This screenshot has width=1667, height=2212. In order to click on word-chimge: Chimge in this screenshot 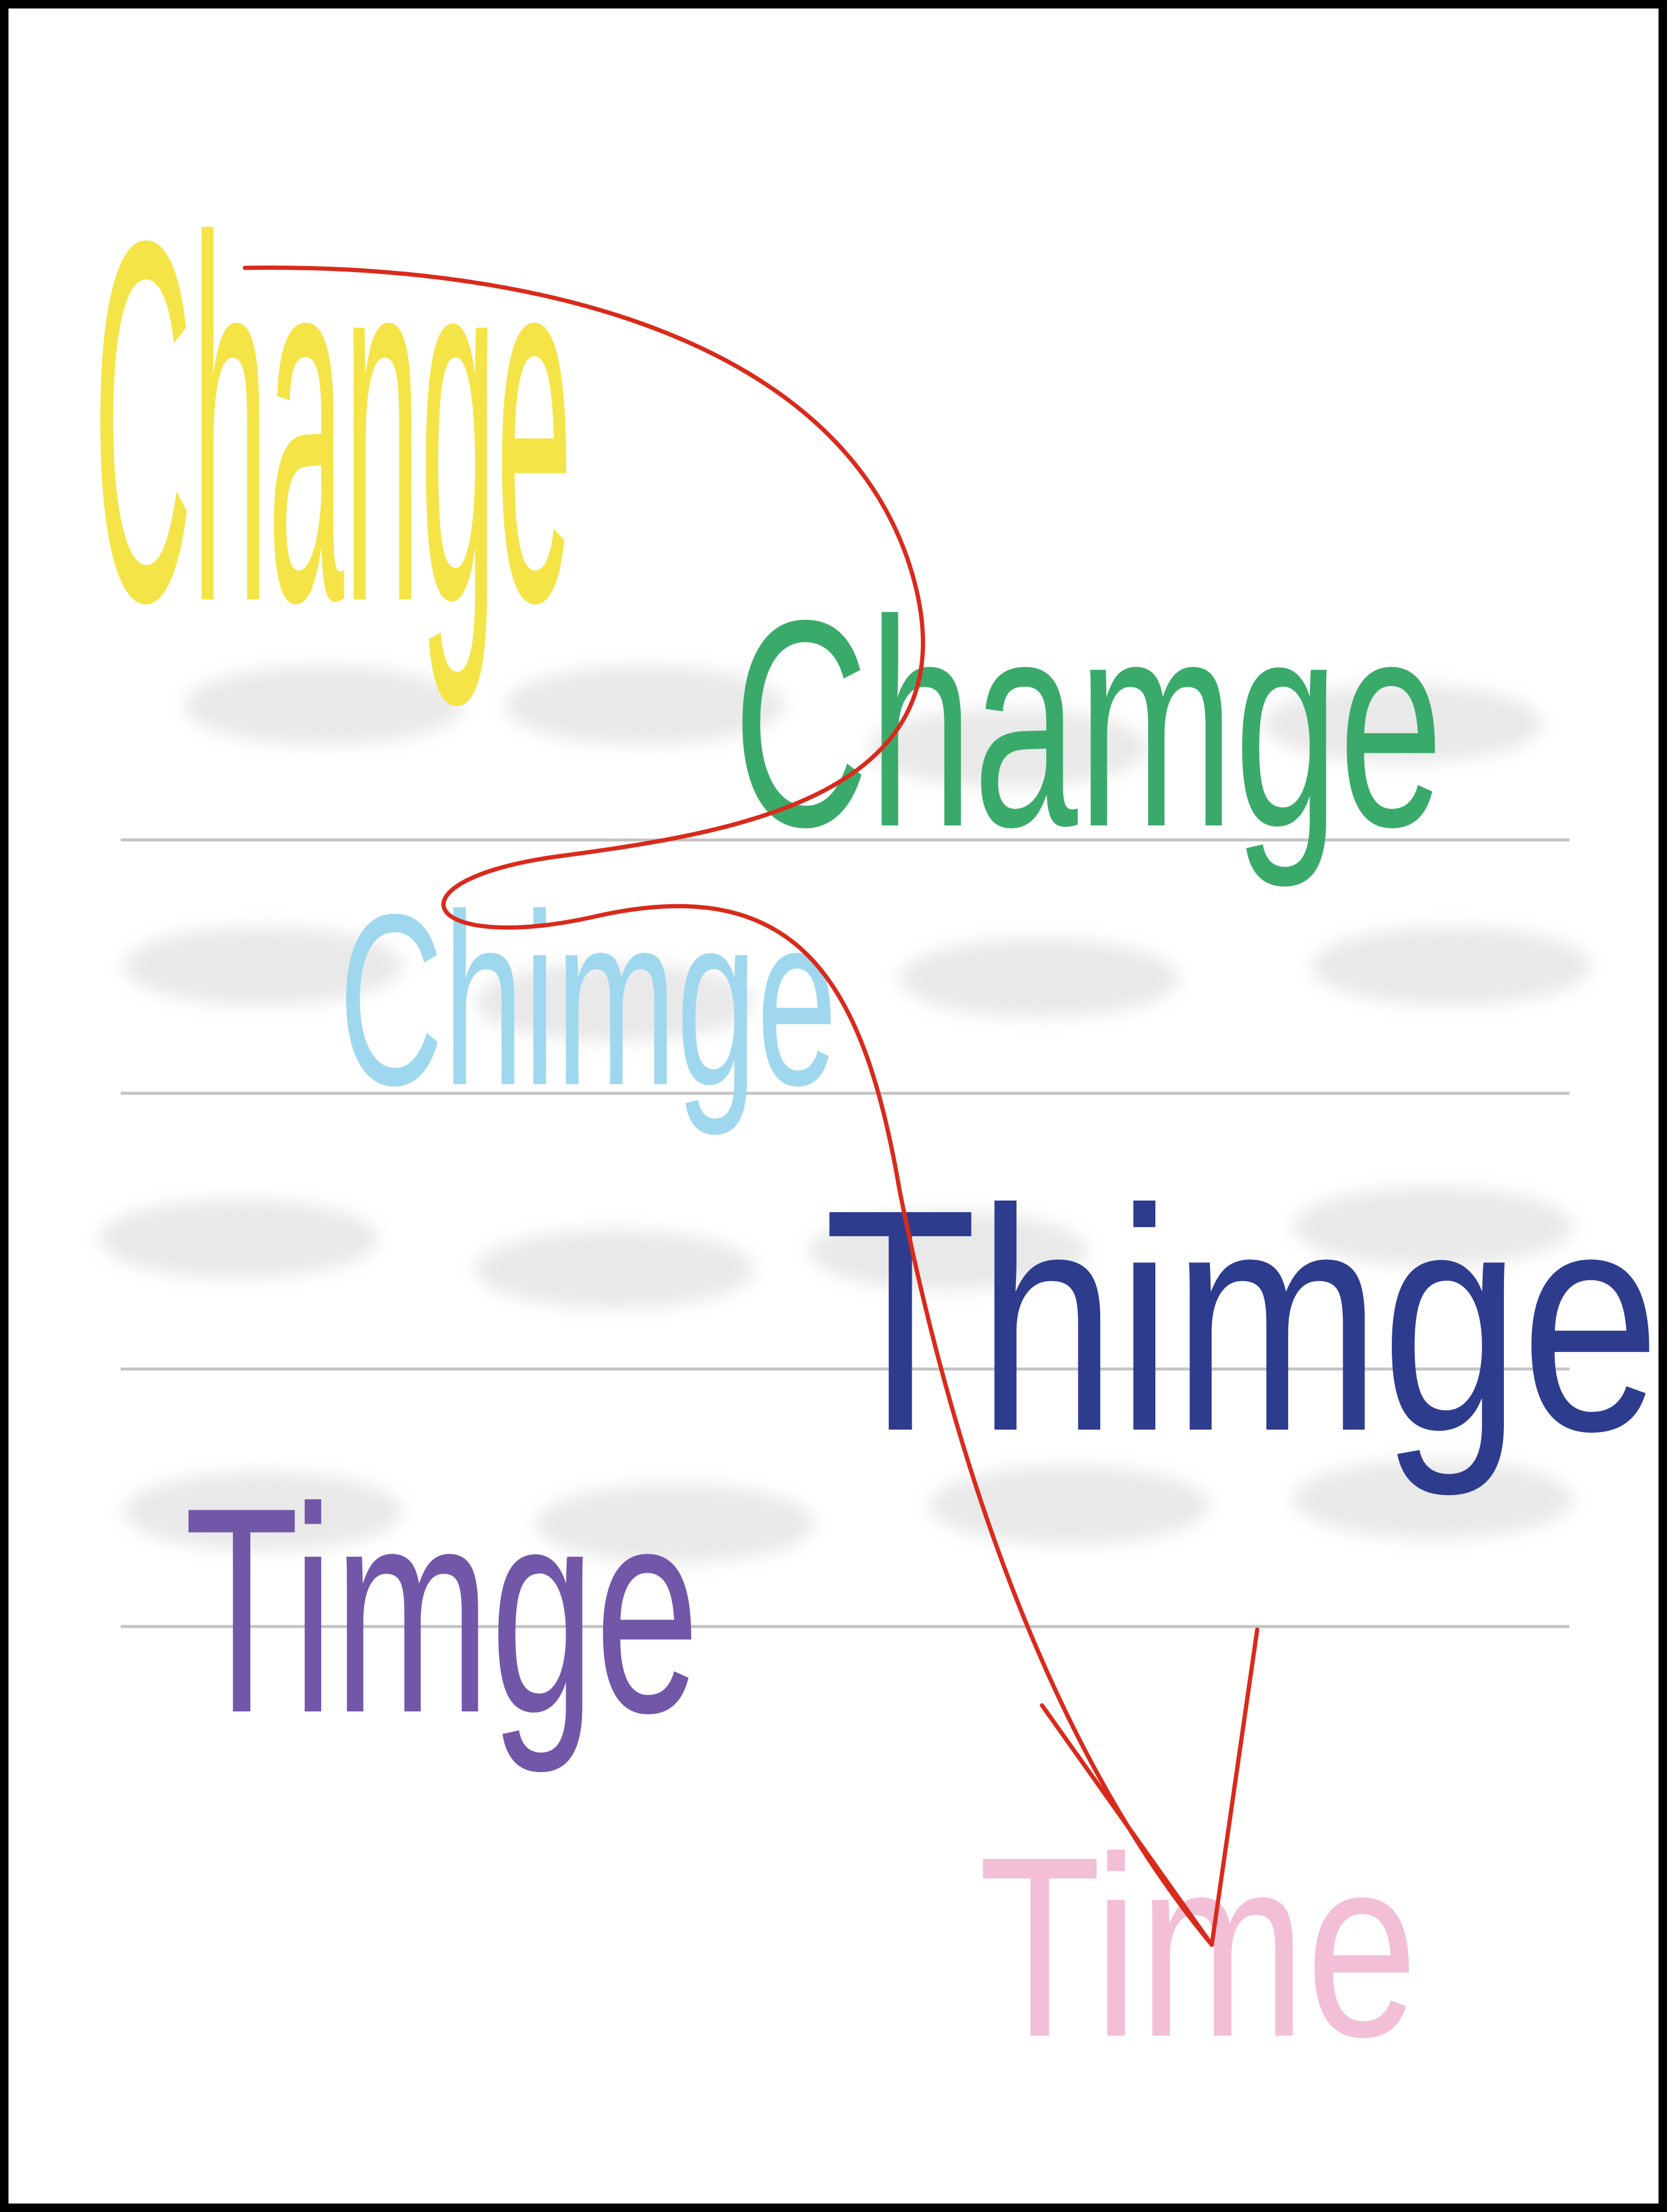, I will do `click(588, 1001)`.